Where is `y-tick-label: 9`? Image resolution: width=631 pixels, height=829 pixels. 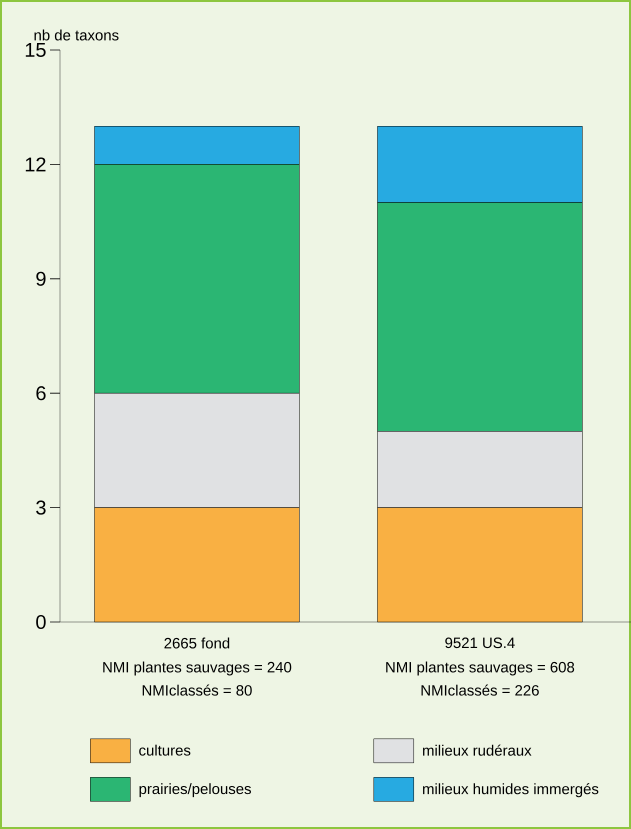
y-tick-label: 9 is located at coordinates (41, 279).